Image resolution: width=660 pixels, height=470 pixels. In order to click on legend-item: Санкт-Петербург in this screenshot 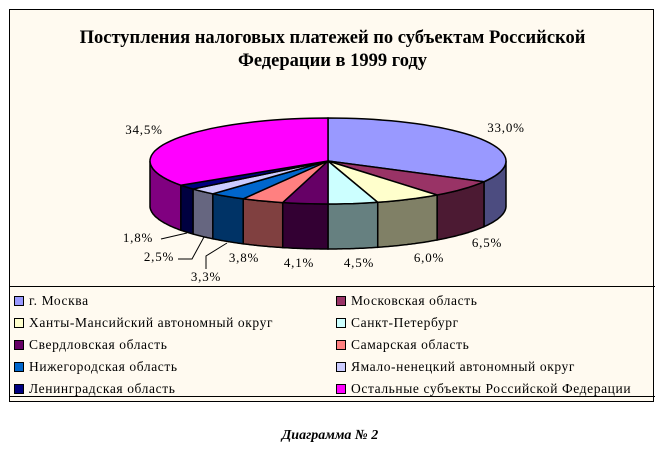, I will do `click(397, 323)`.